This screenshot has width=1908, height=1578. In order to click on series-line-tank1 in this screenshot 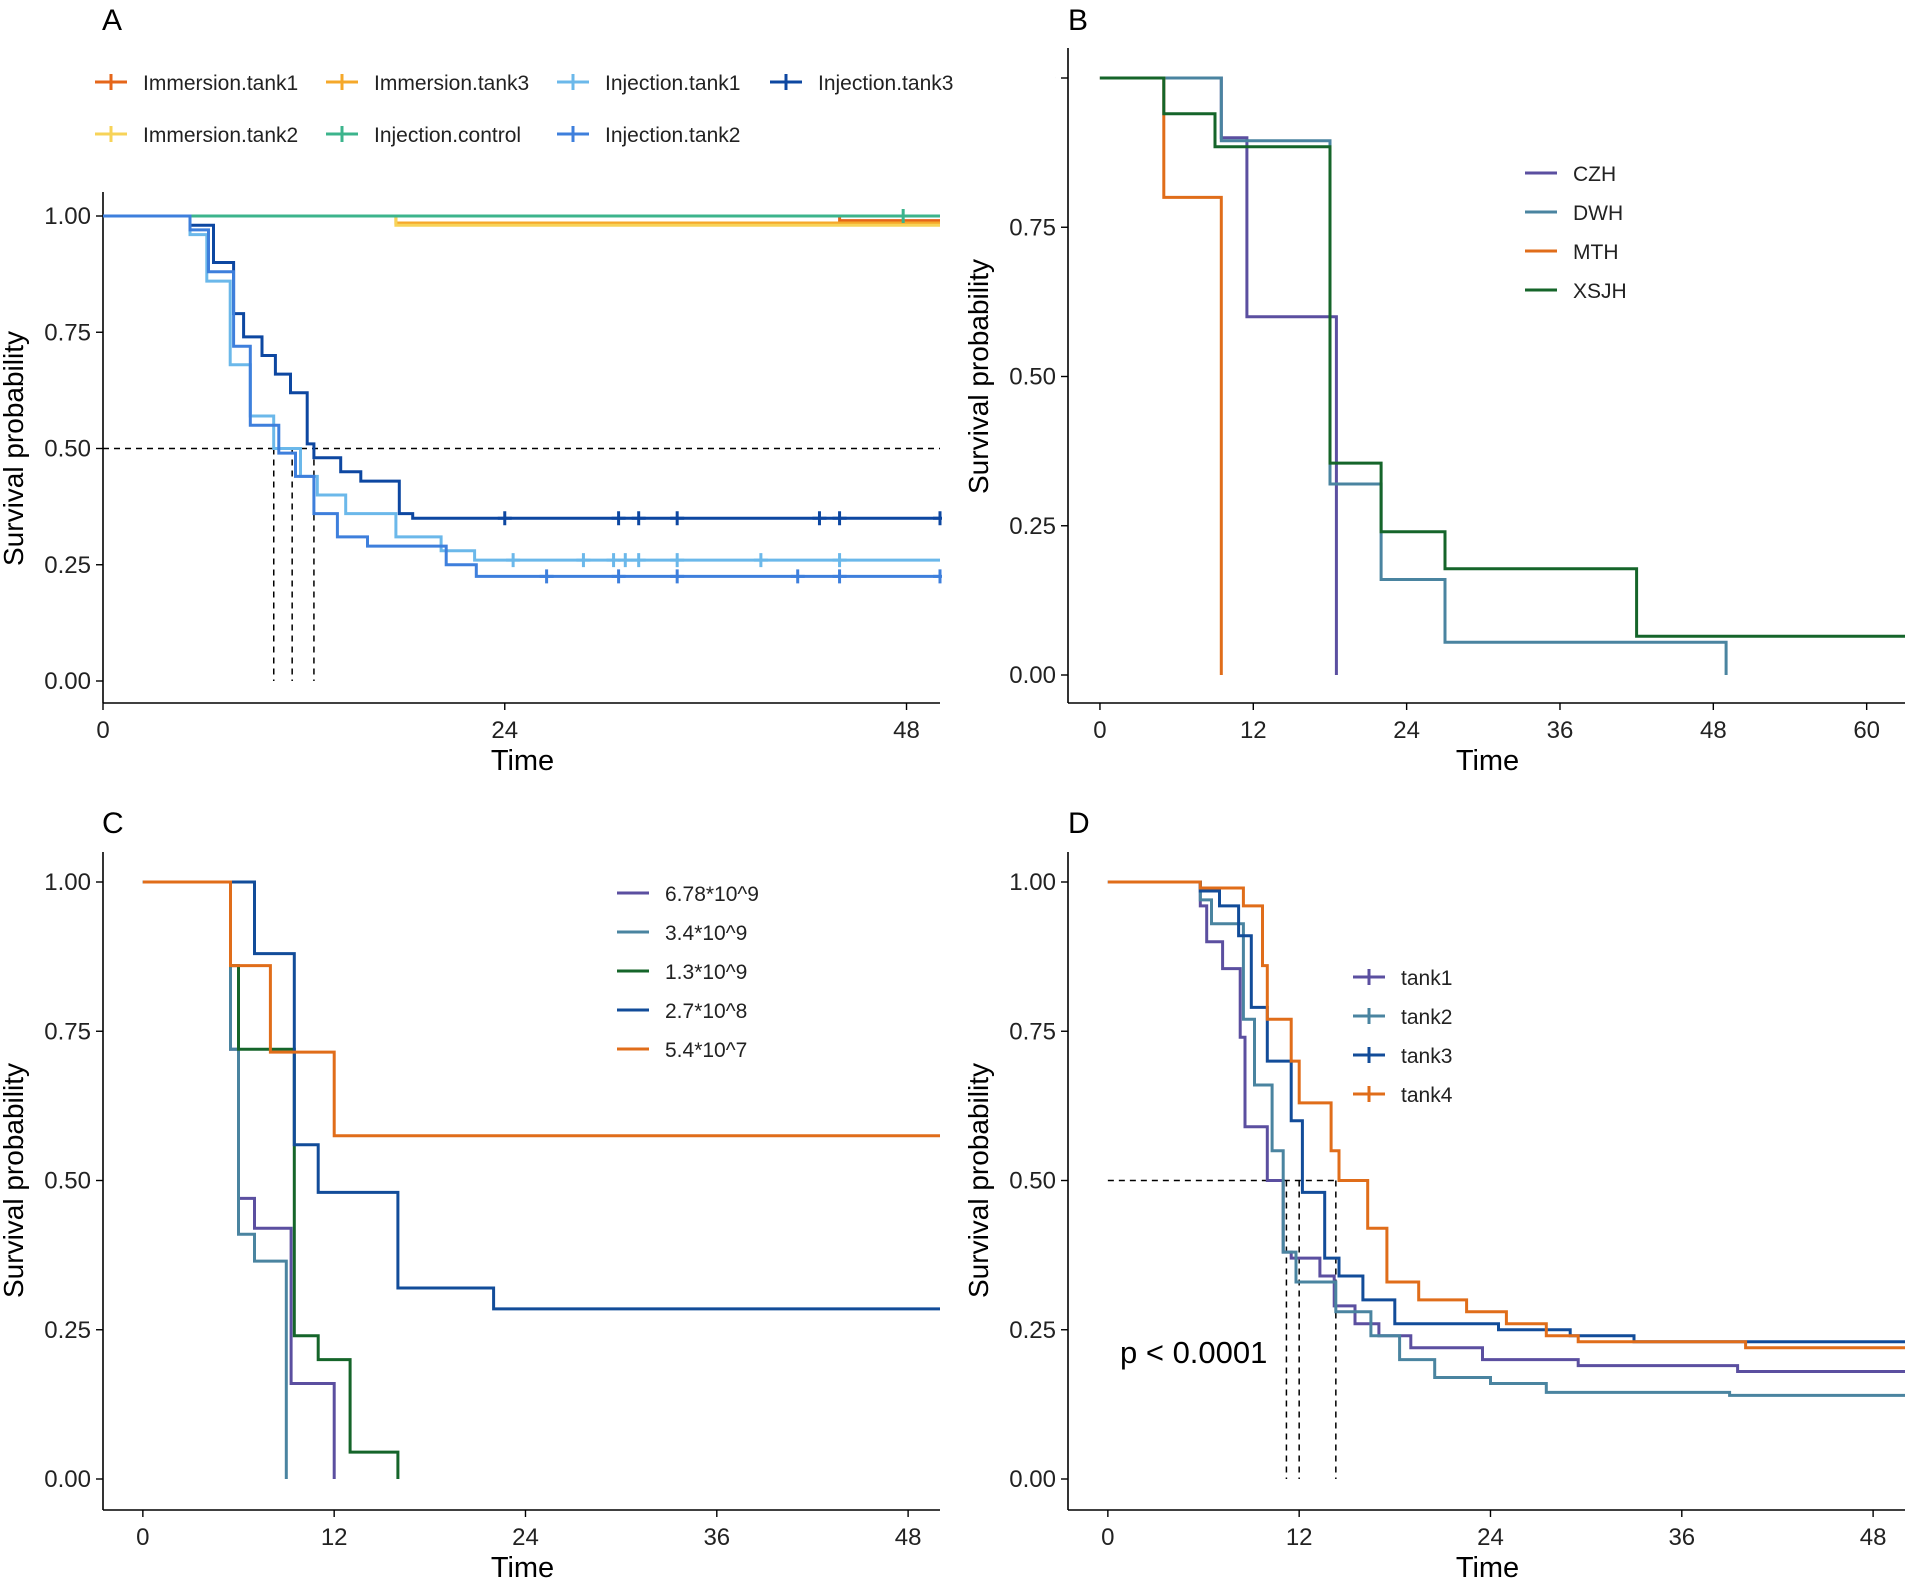, I will do `click(1506, 1126)`.